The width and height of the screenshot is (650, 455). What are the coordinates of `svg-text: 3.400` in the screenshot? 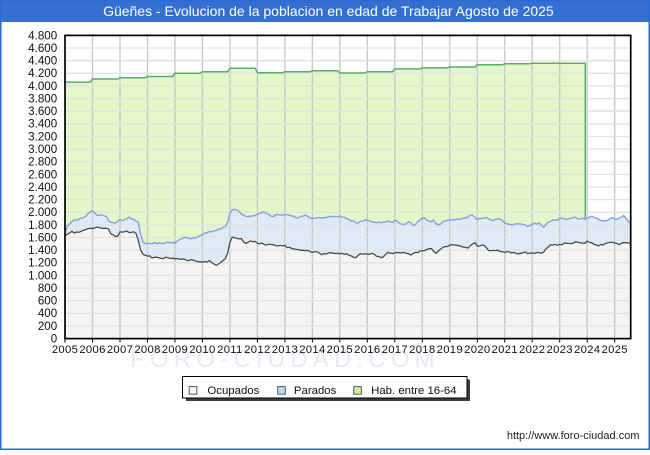 It's located at (42, 124).